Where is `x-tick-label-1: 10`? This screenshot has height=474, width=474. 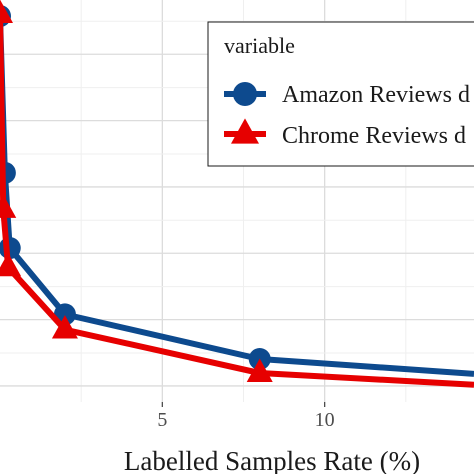 x-tick-label-1: 10 is located at coordinates (325, 420).